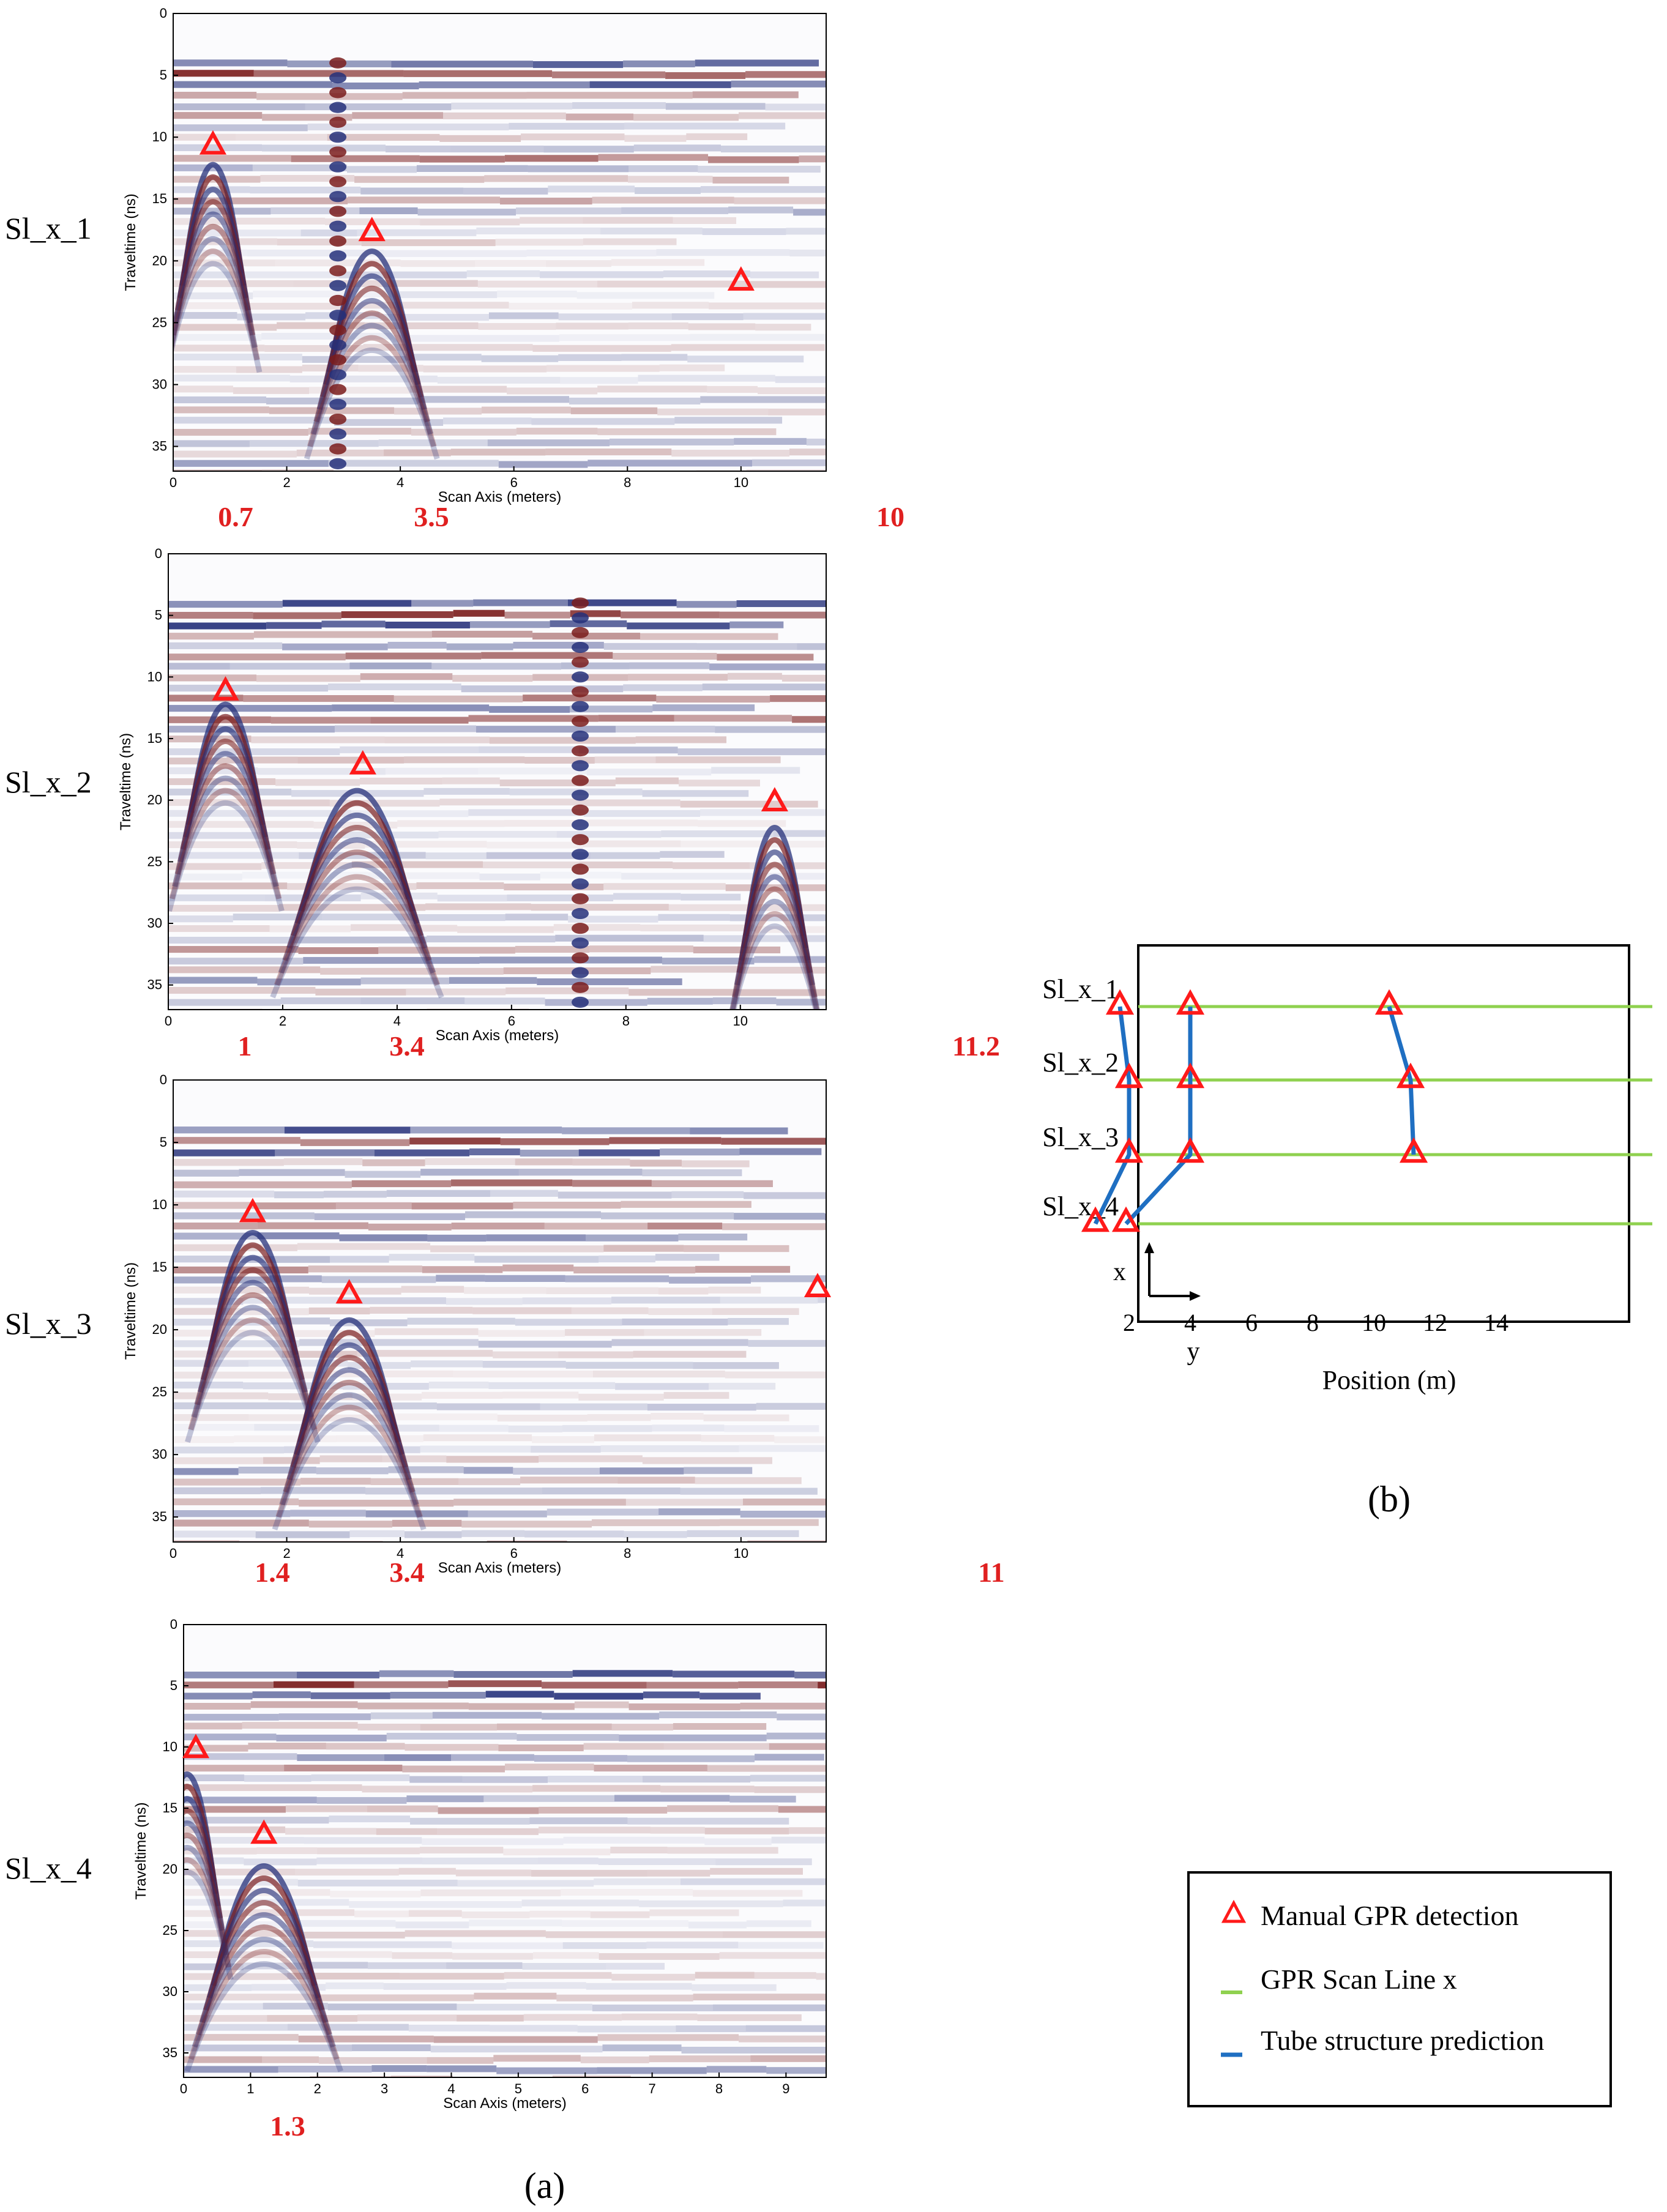  Describe the element at coordinates (159, 384) in the screenshot. I see `y-tick-label: 30` at that location.